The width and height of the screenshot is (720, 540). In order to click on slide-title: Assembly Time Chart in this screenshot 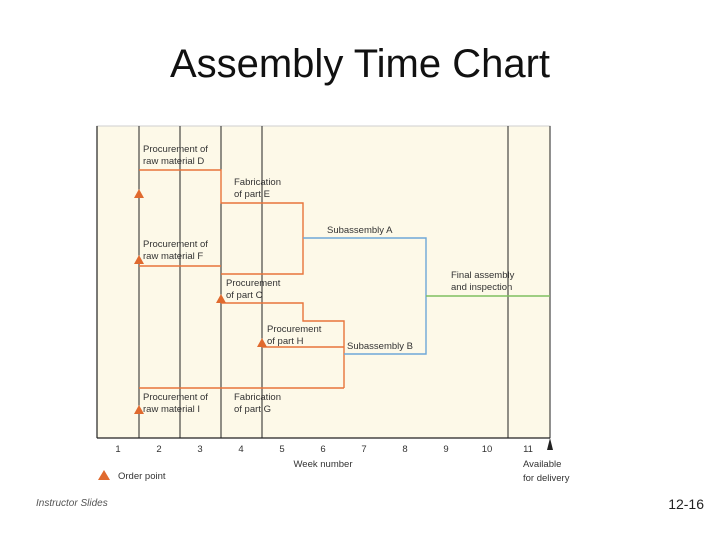, I will do `click(360, 64)`.